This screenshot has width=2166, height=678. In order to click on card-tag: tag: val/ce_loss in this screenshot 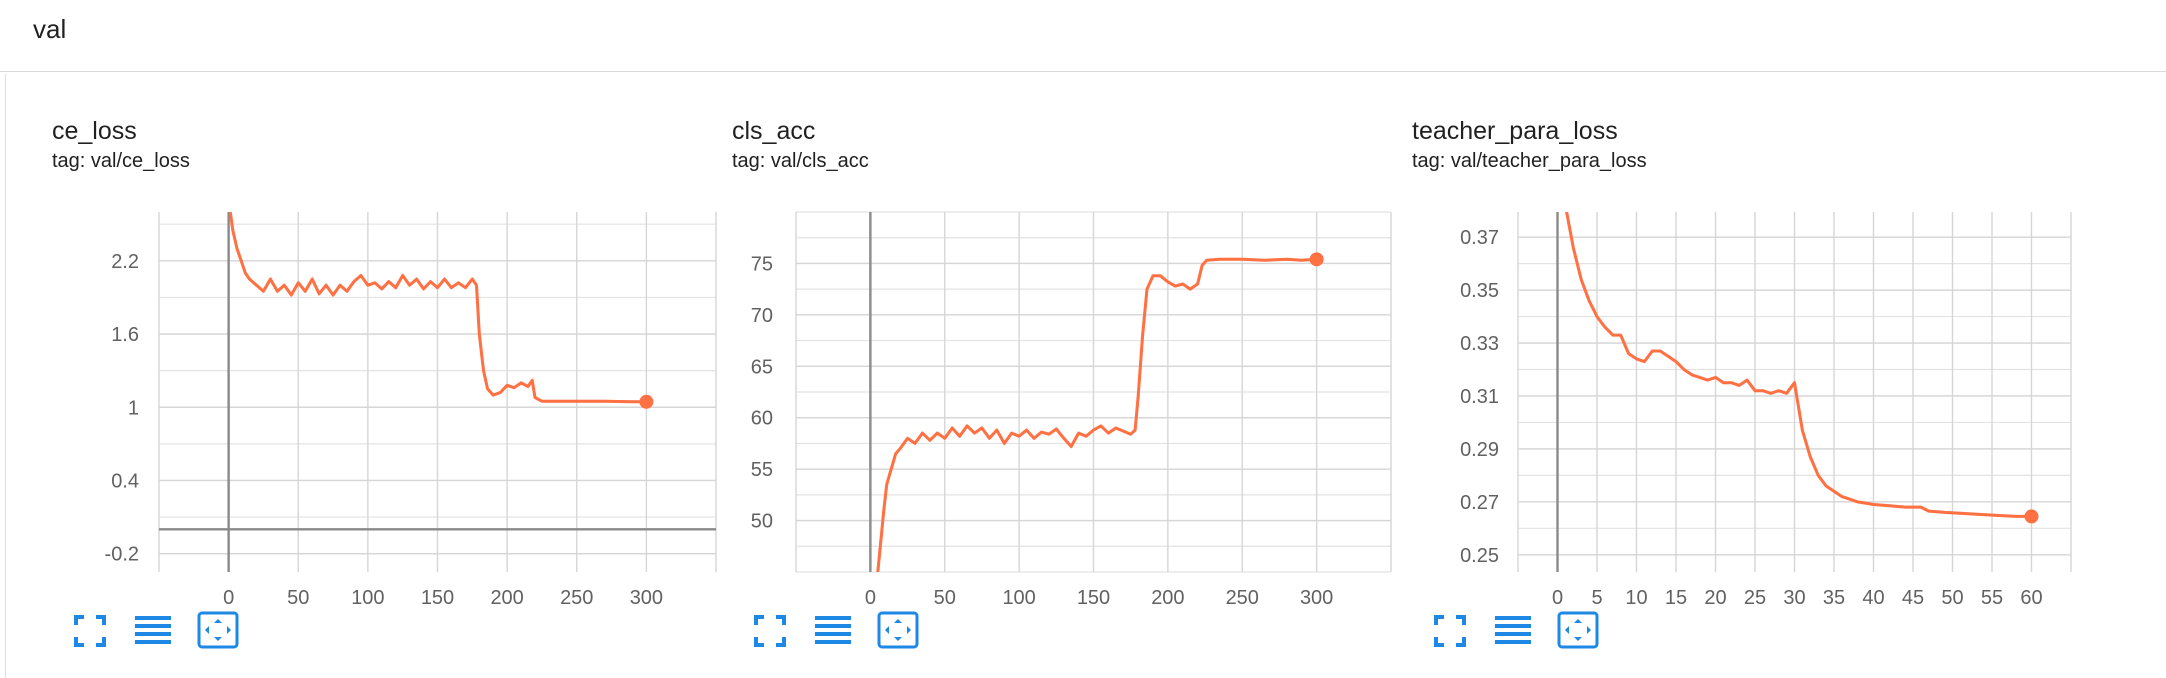, I will do `click(121, 161)`.